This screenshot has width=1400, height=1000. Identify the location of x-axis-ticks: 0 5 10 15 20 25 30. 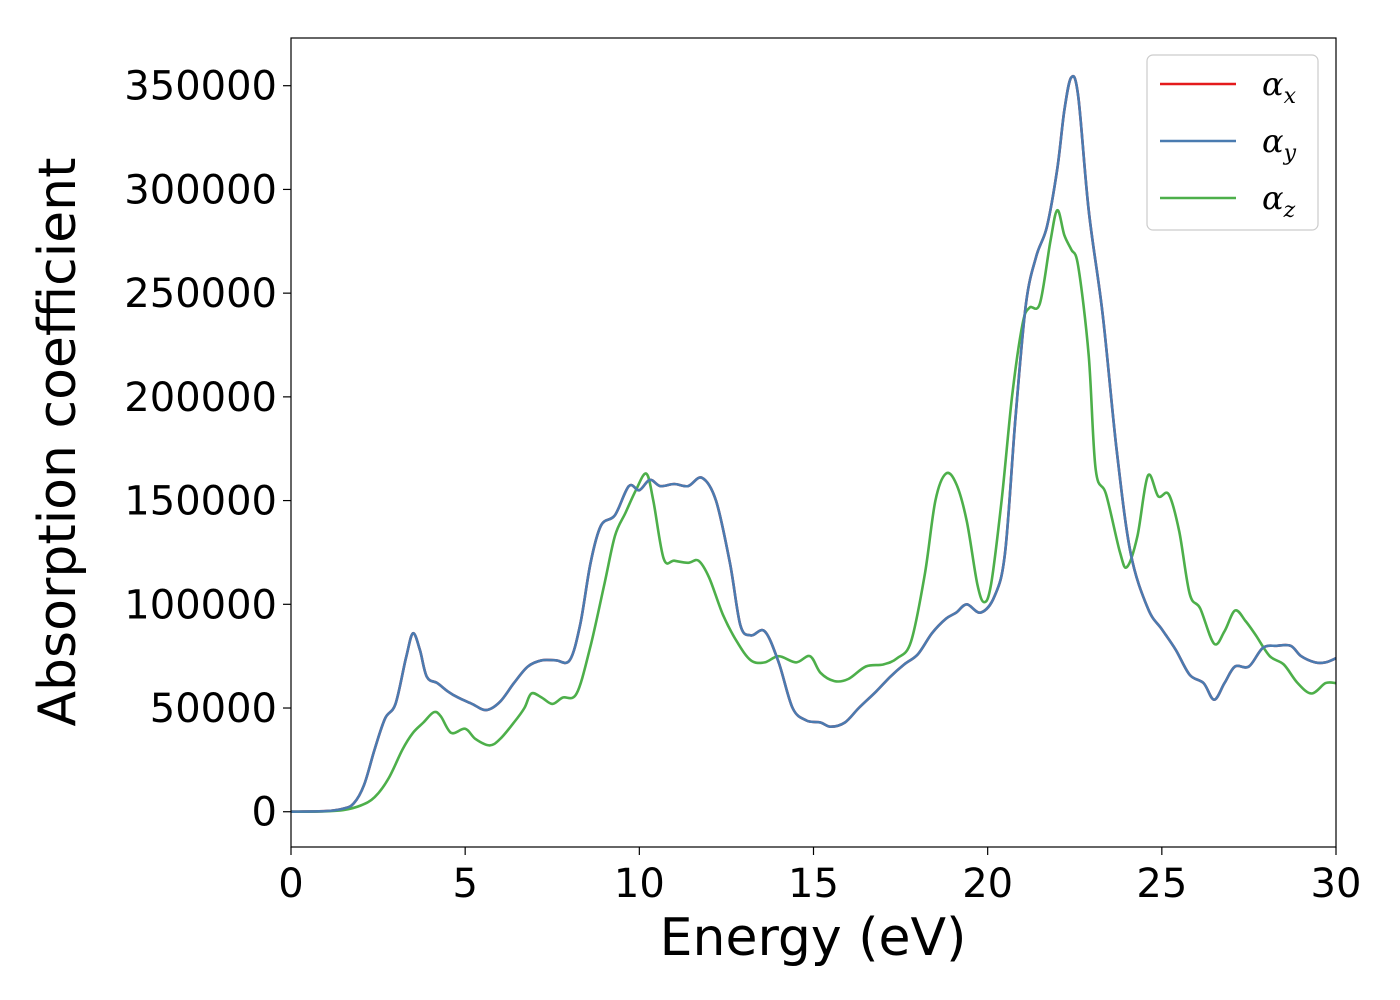
(819, 877).